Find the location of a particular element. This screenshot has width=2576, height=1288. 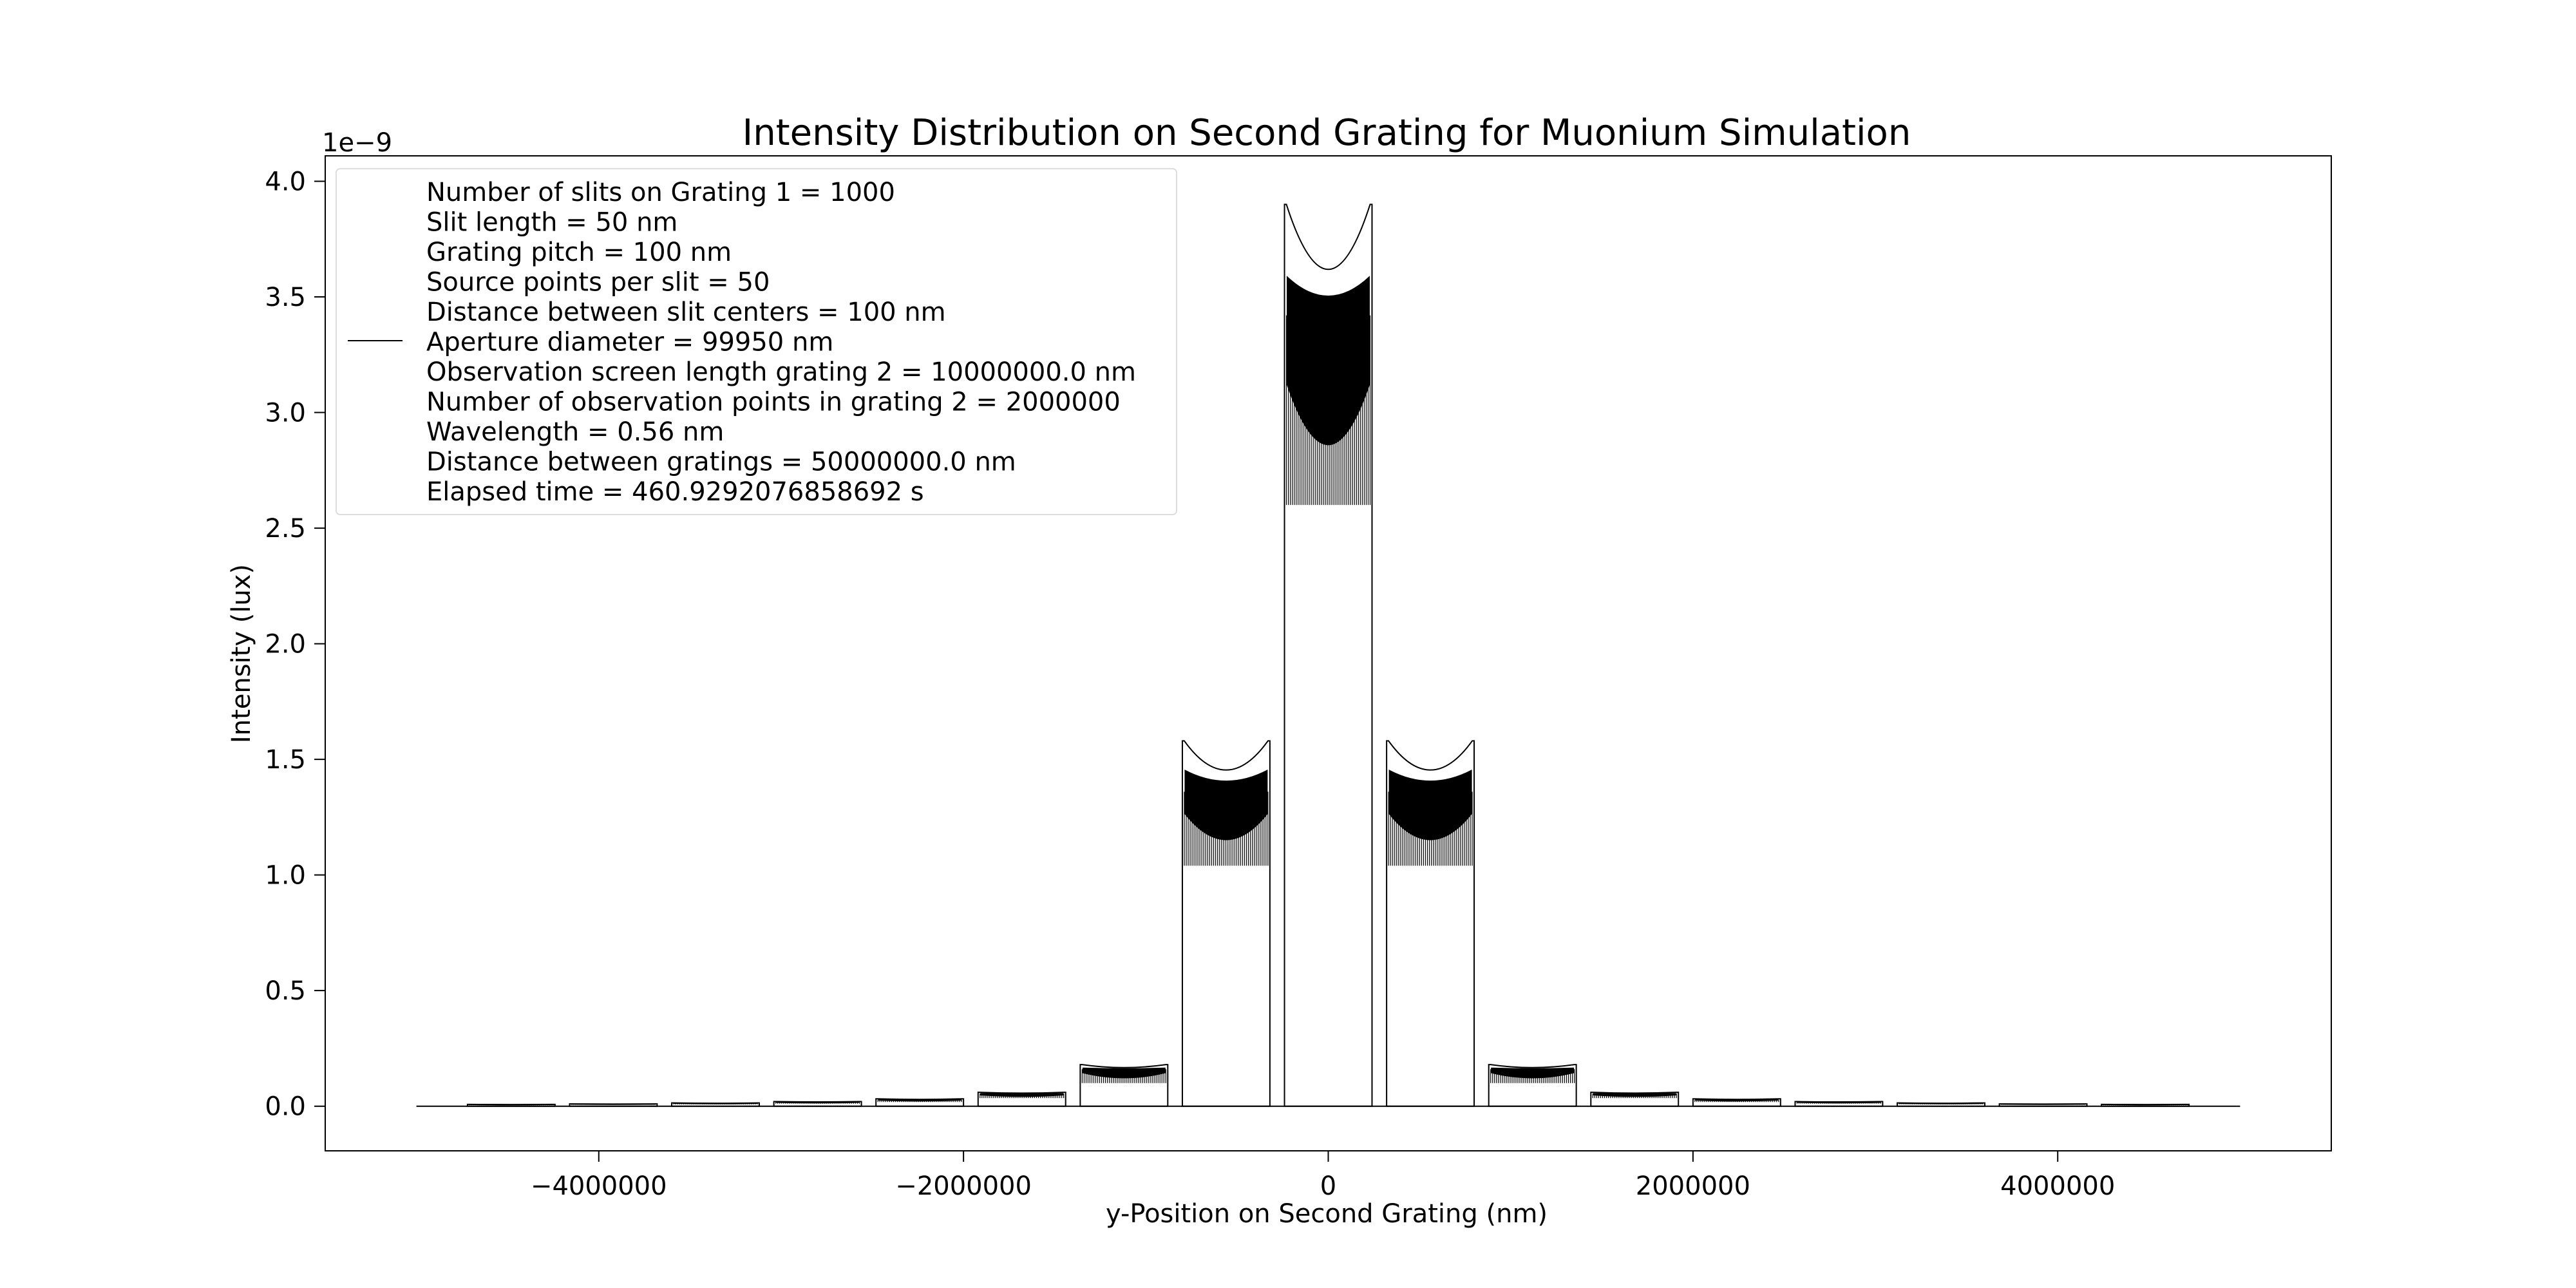

y-tick-label: 1.0 is located at coordinates (285, 876).